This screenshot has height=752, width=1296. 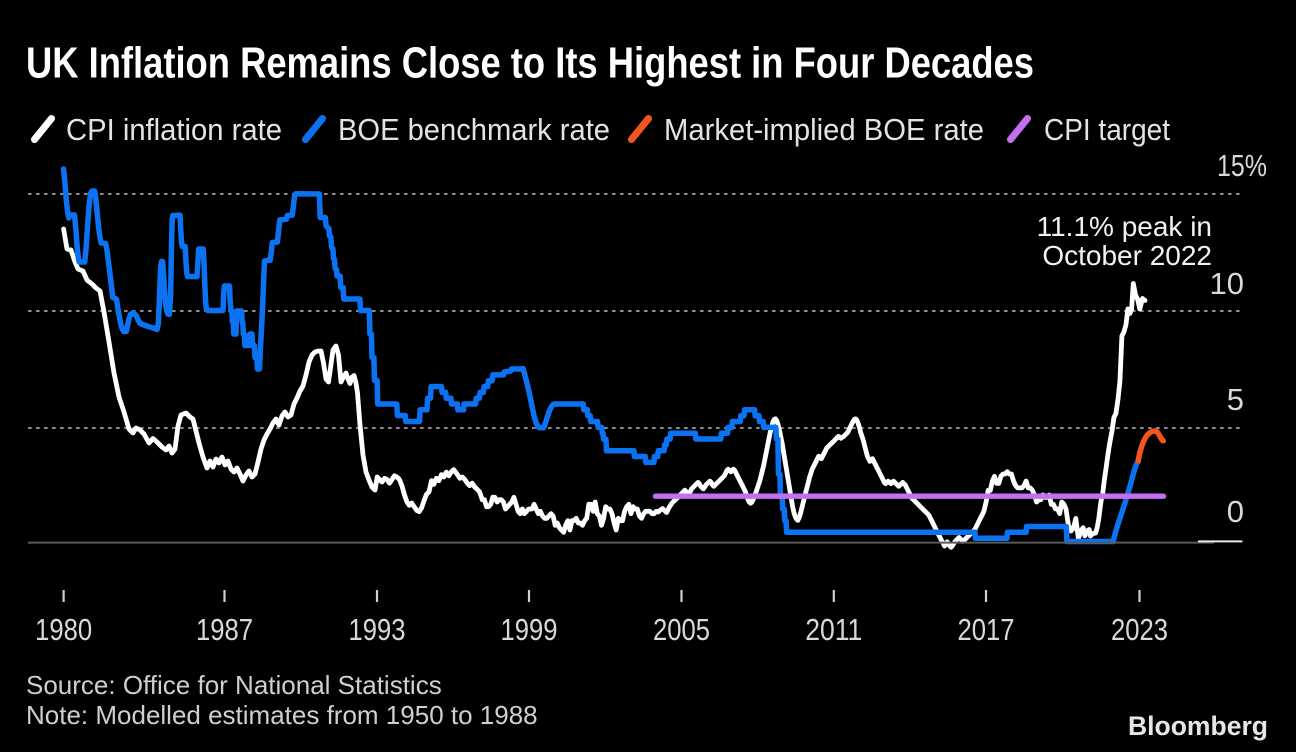 I want to click on svg-text: 2005, so click(x=681, y=629).